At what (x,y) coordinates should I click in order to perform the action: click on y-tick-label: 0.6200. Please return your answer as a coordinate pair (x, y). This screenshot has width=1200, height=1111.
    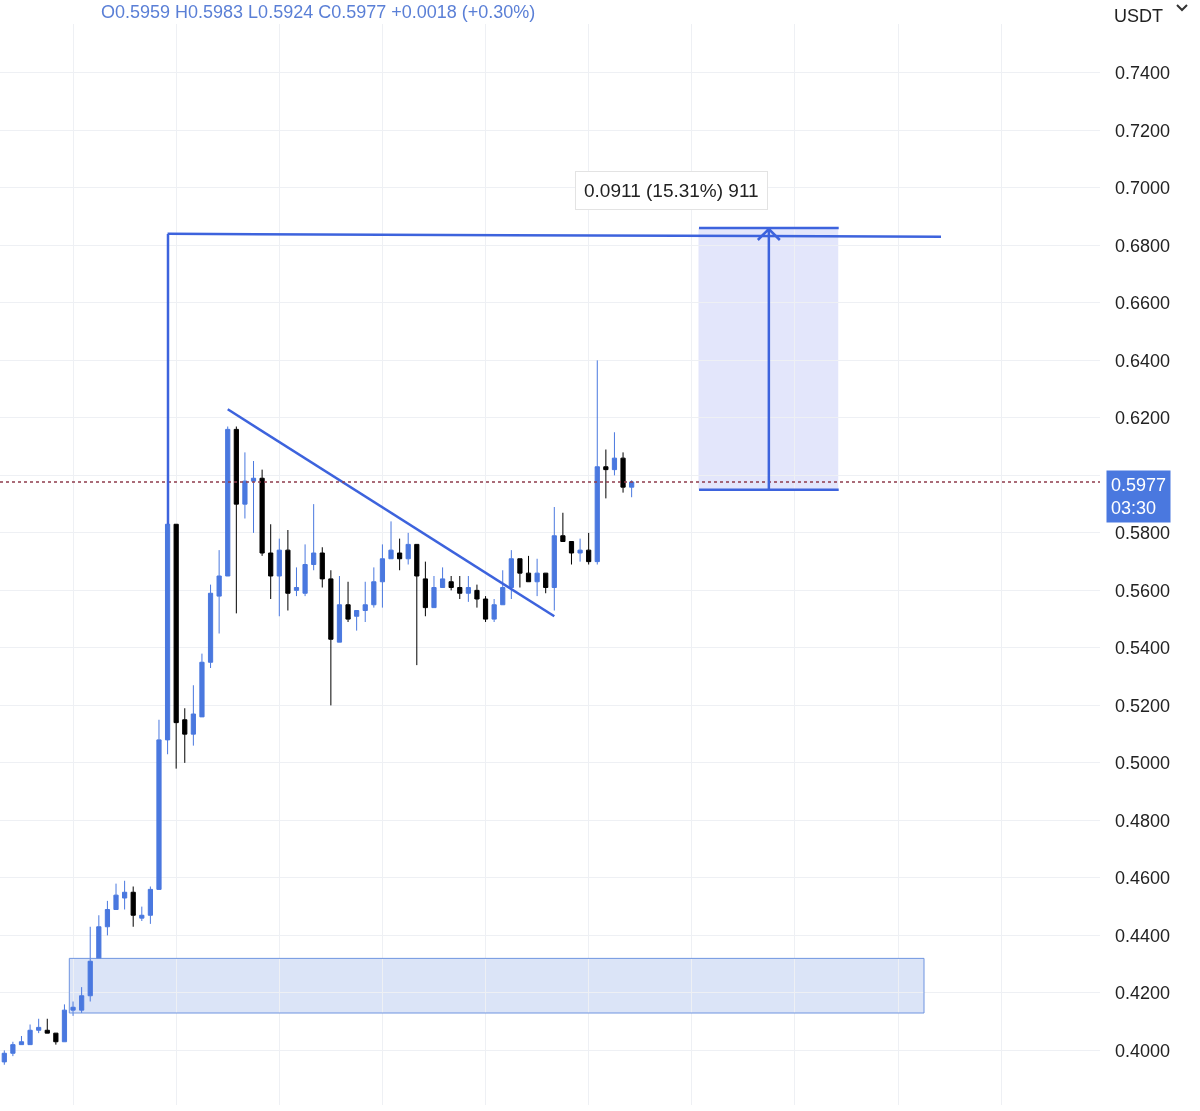
    Looking at the image, I should click on (1143, 418).